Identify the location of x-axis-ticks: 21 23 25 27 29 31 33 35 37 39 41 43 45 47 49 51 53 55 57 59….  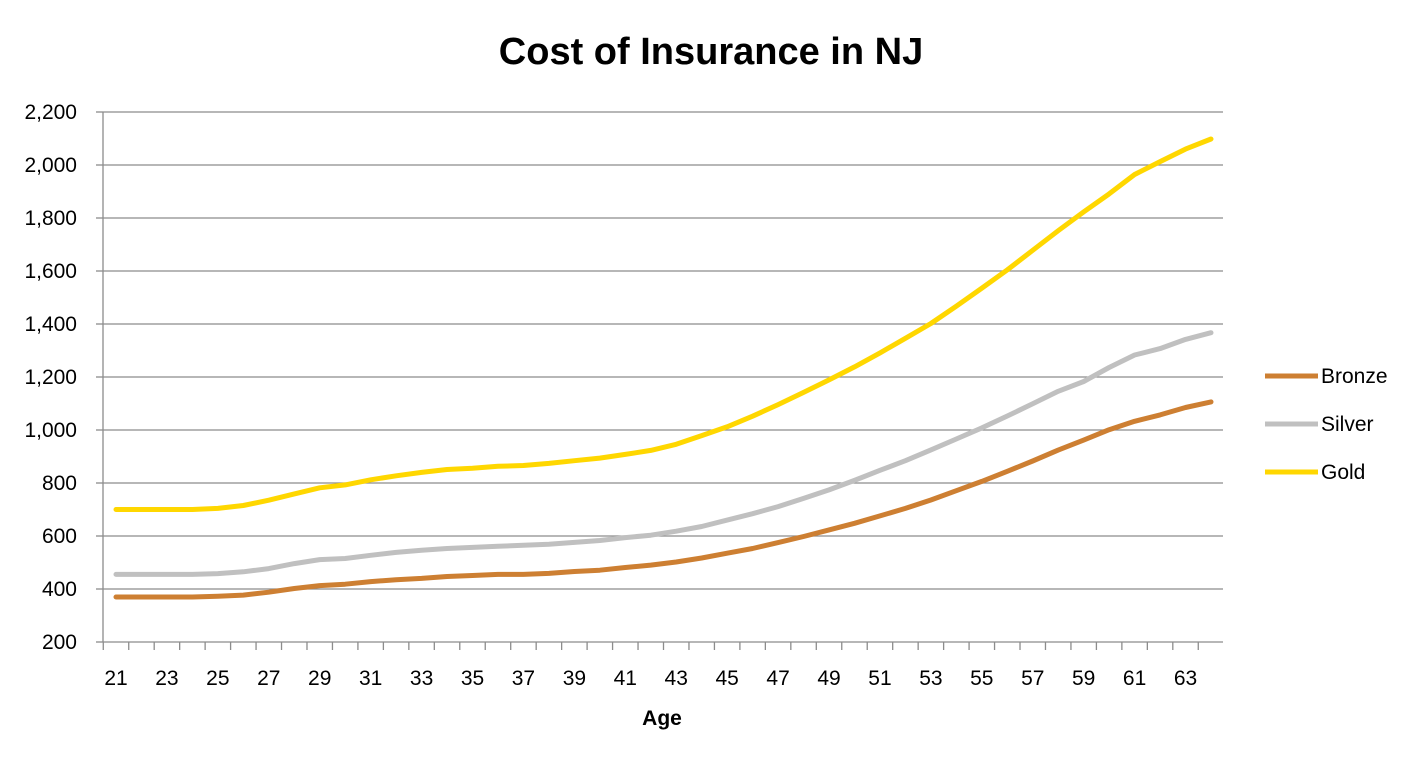
(650, 666).